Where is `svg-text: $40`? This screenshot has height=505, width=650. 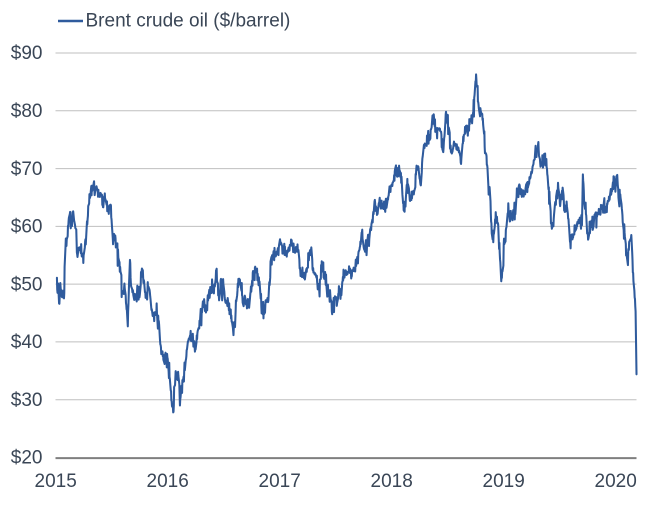 svg-text: $40 is located at coordinates (27, 342).